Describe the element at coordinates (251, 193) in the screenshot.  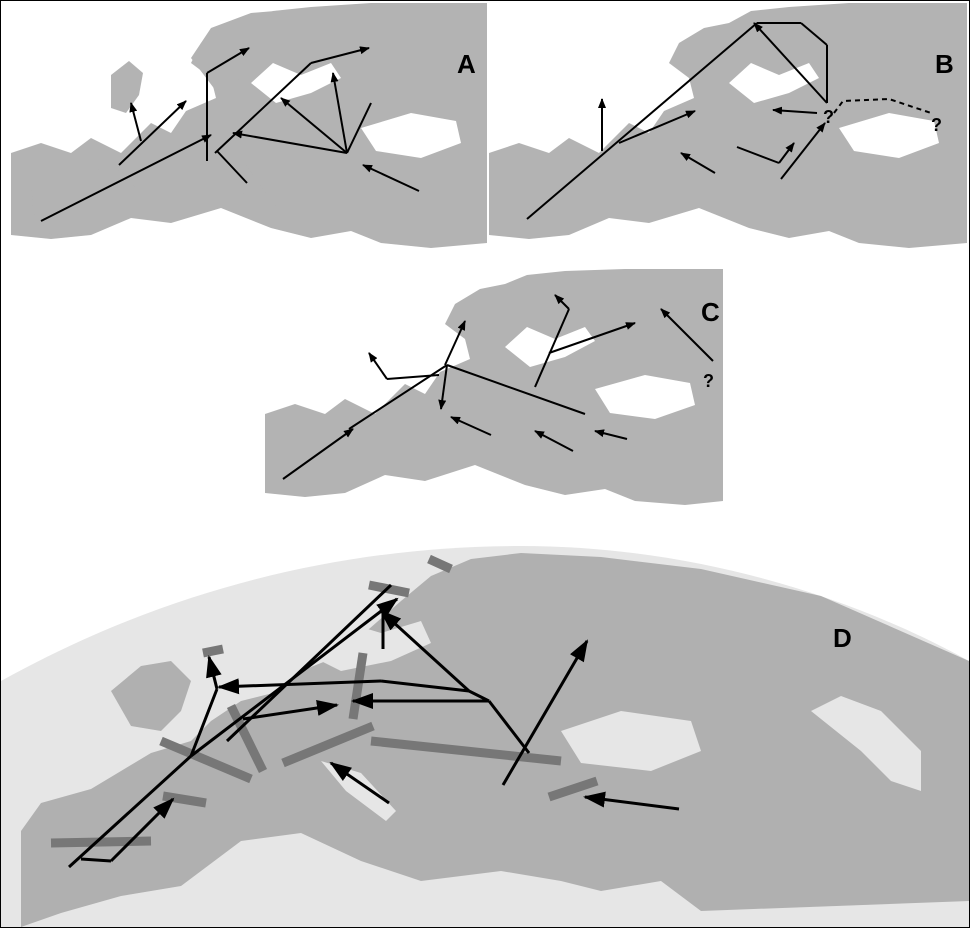
I see `panel-a-italy` at that location.